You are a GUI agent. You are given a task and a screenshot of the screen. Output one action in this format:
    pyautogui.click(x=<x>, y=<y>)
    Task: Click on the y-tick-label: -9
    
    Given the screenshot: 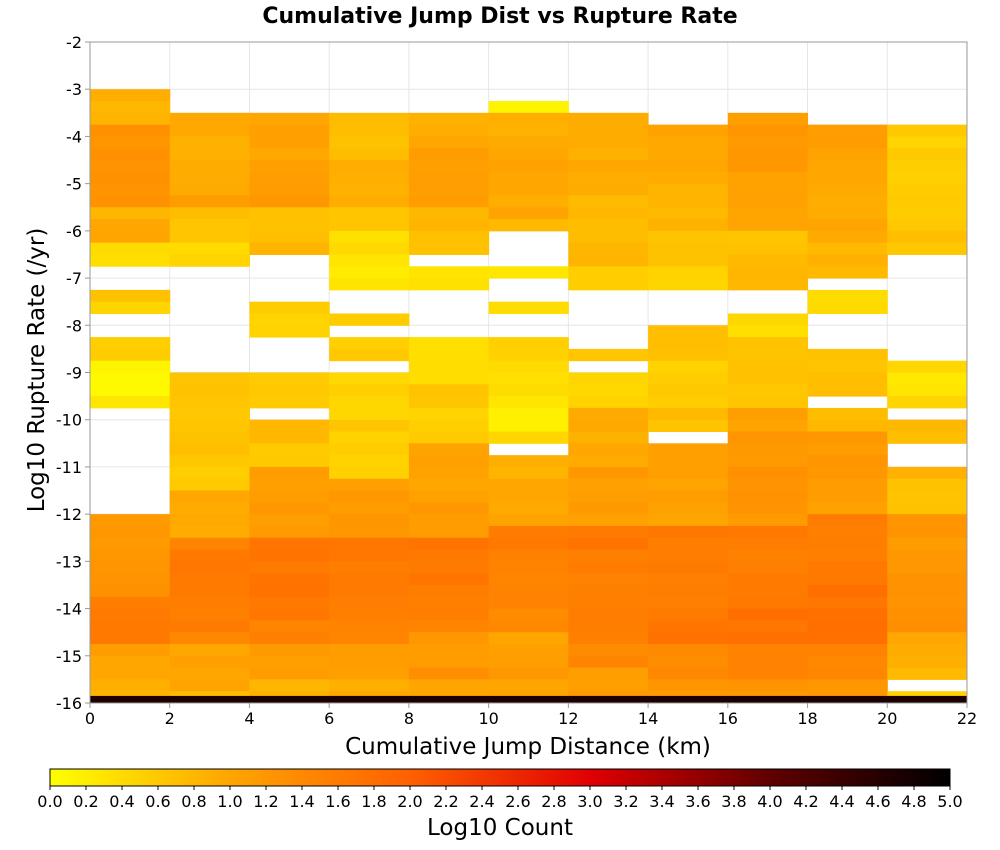 What is the action you would take?
    pyautogui.click(x=74, y=373)
    